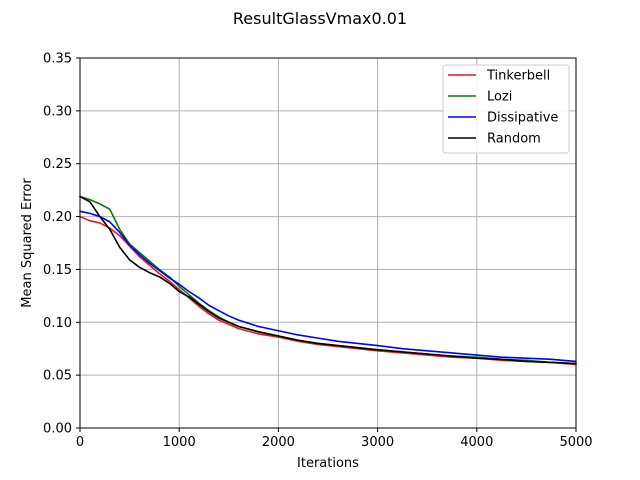 The height and width of the screenshot is (480, 640). Describe the element at coordinates (514, 139) in the screenshot. I see `legend-label-random: Random` at that location.